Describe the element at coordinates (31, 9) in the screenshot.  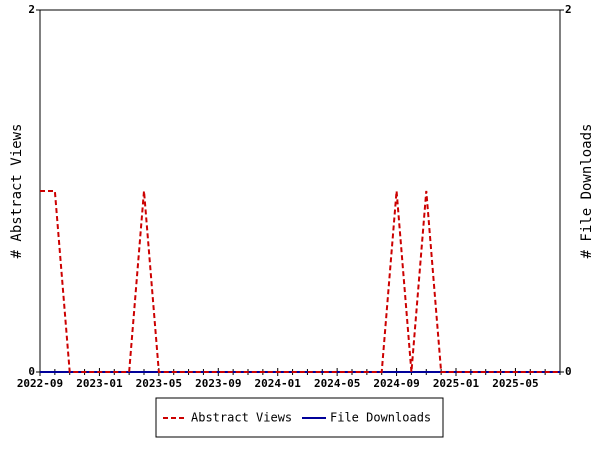
I see `y-tick-label: 2` at that location.